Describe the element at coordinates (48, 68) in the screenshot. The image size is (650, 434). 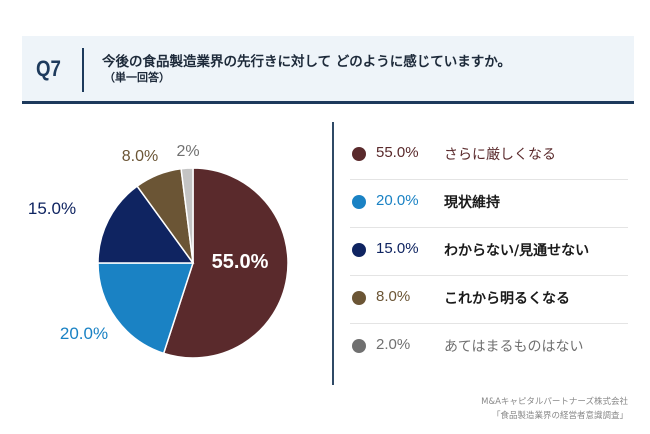
I see `question-number: Q7` at that location.